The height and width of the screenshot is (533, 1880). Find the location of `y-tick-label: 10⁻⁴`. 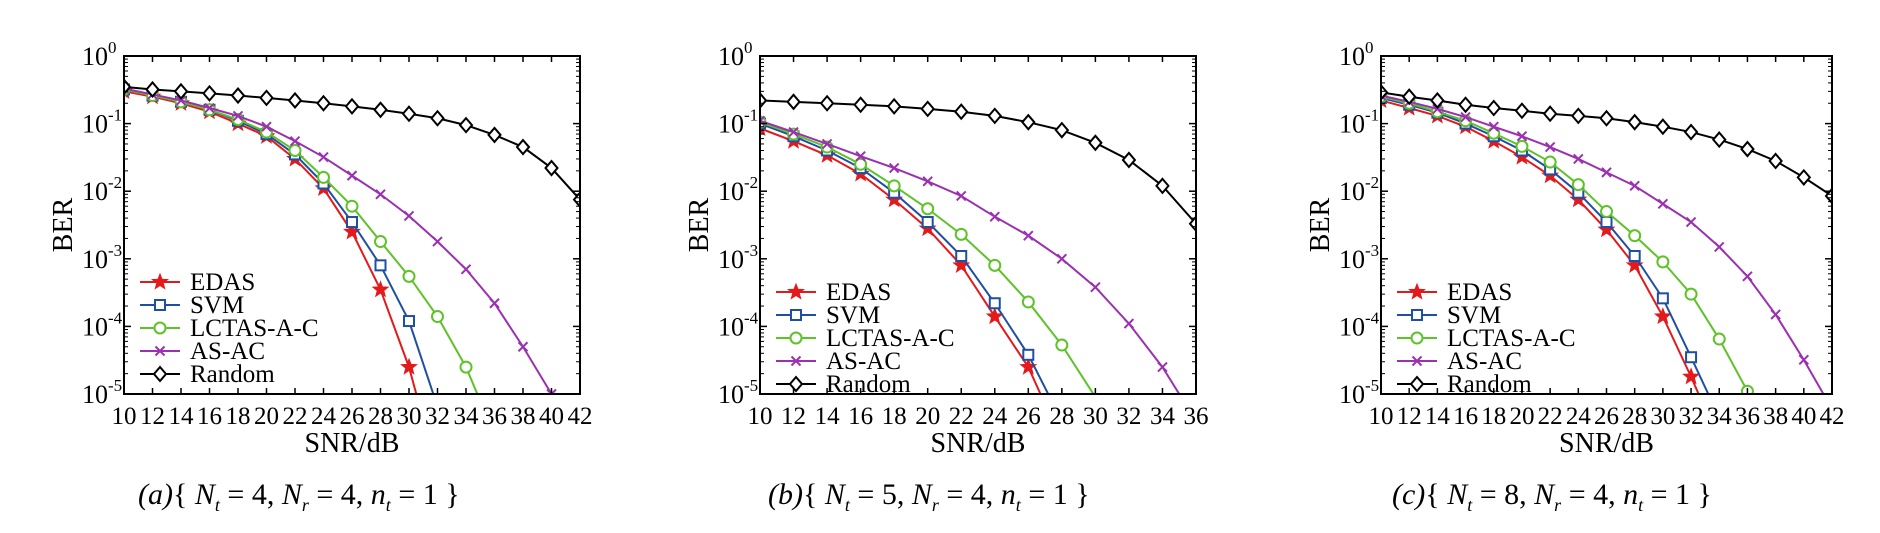

y-tick-label: 10⁻⁴ is located at coordinates (102, 324).